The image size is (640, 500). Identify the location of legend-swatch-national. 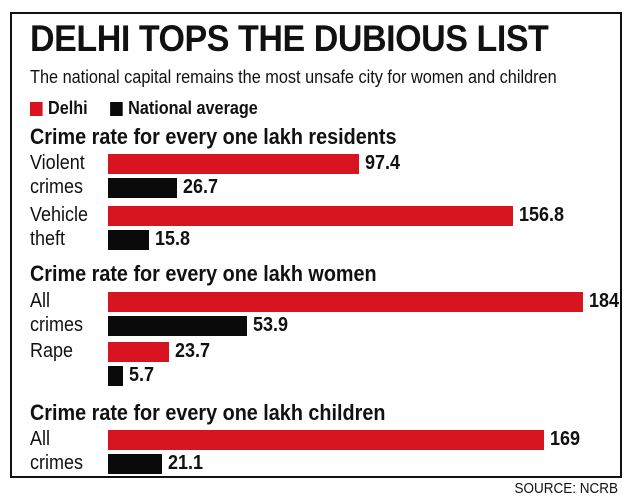
(116, 108).